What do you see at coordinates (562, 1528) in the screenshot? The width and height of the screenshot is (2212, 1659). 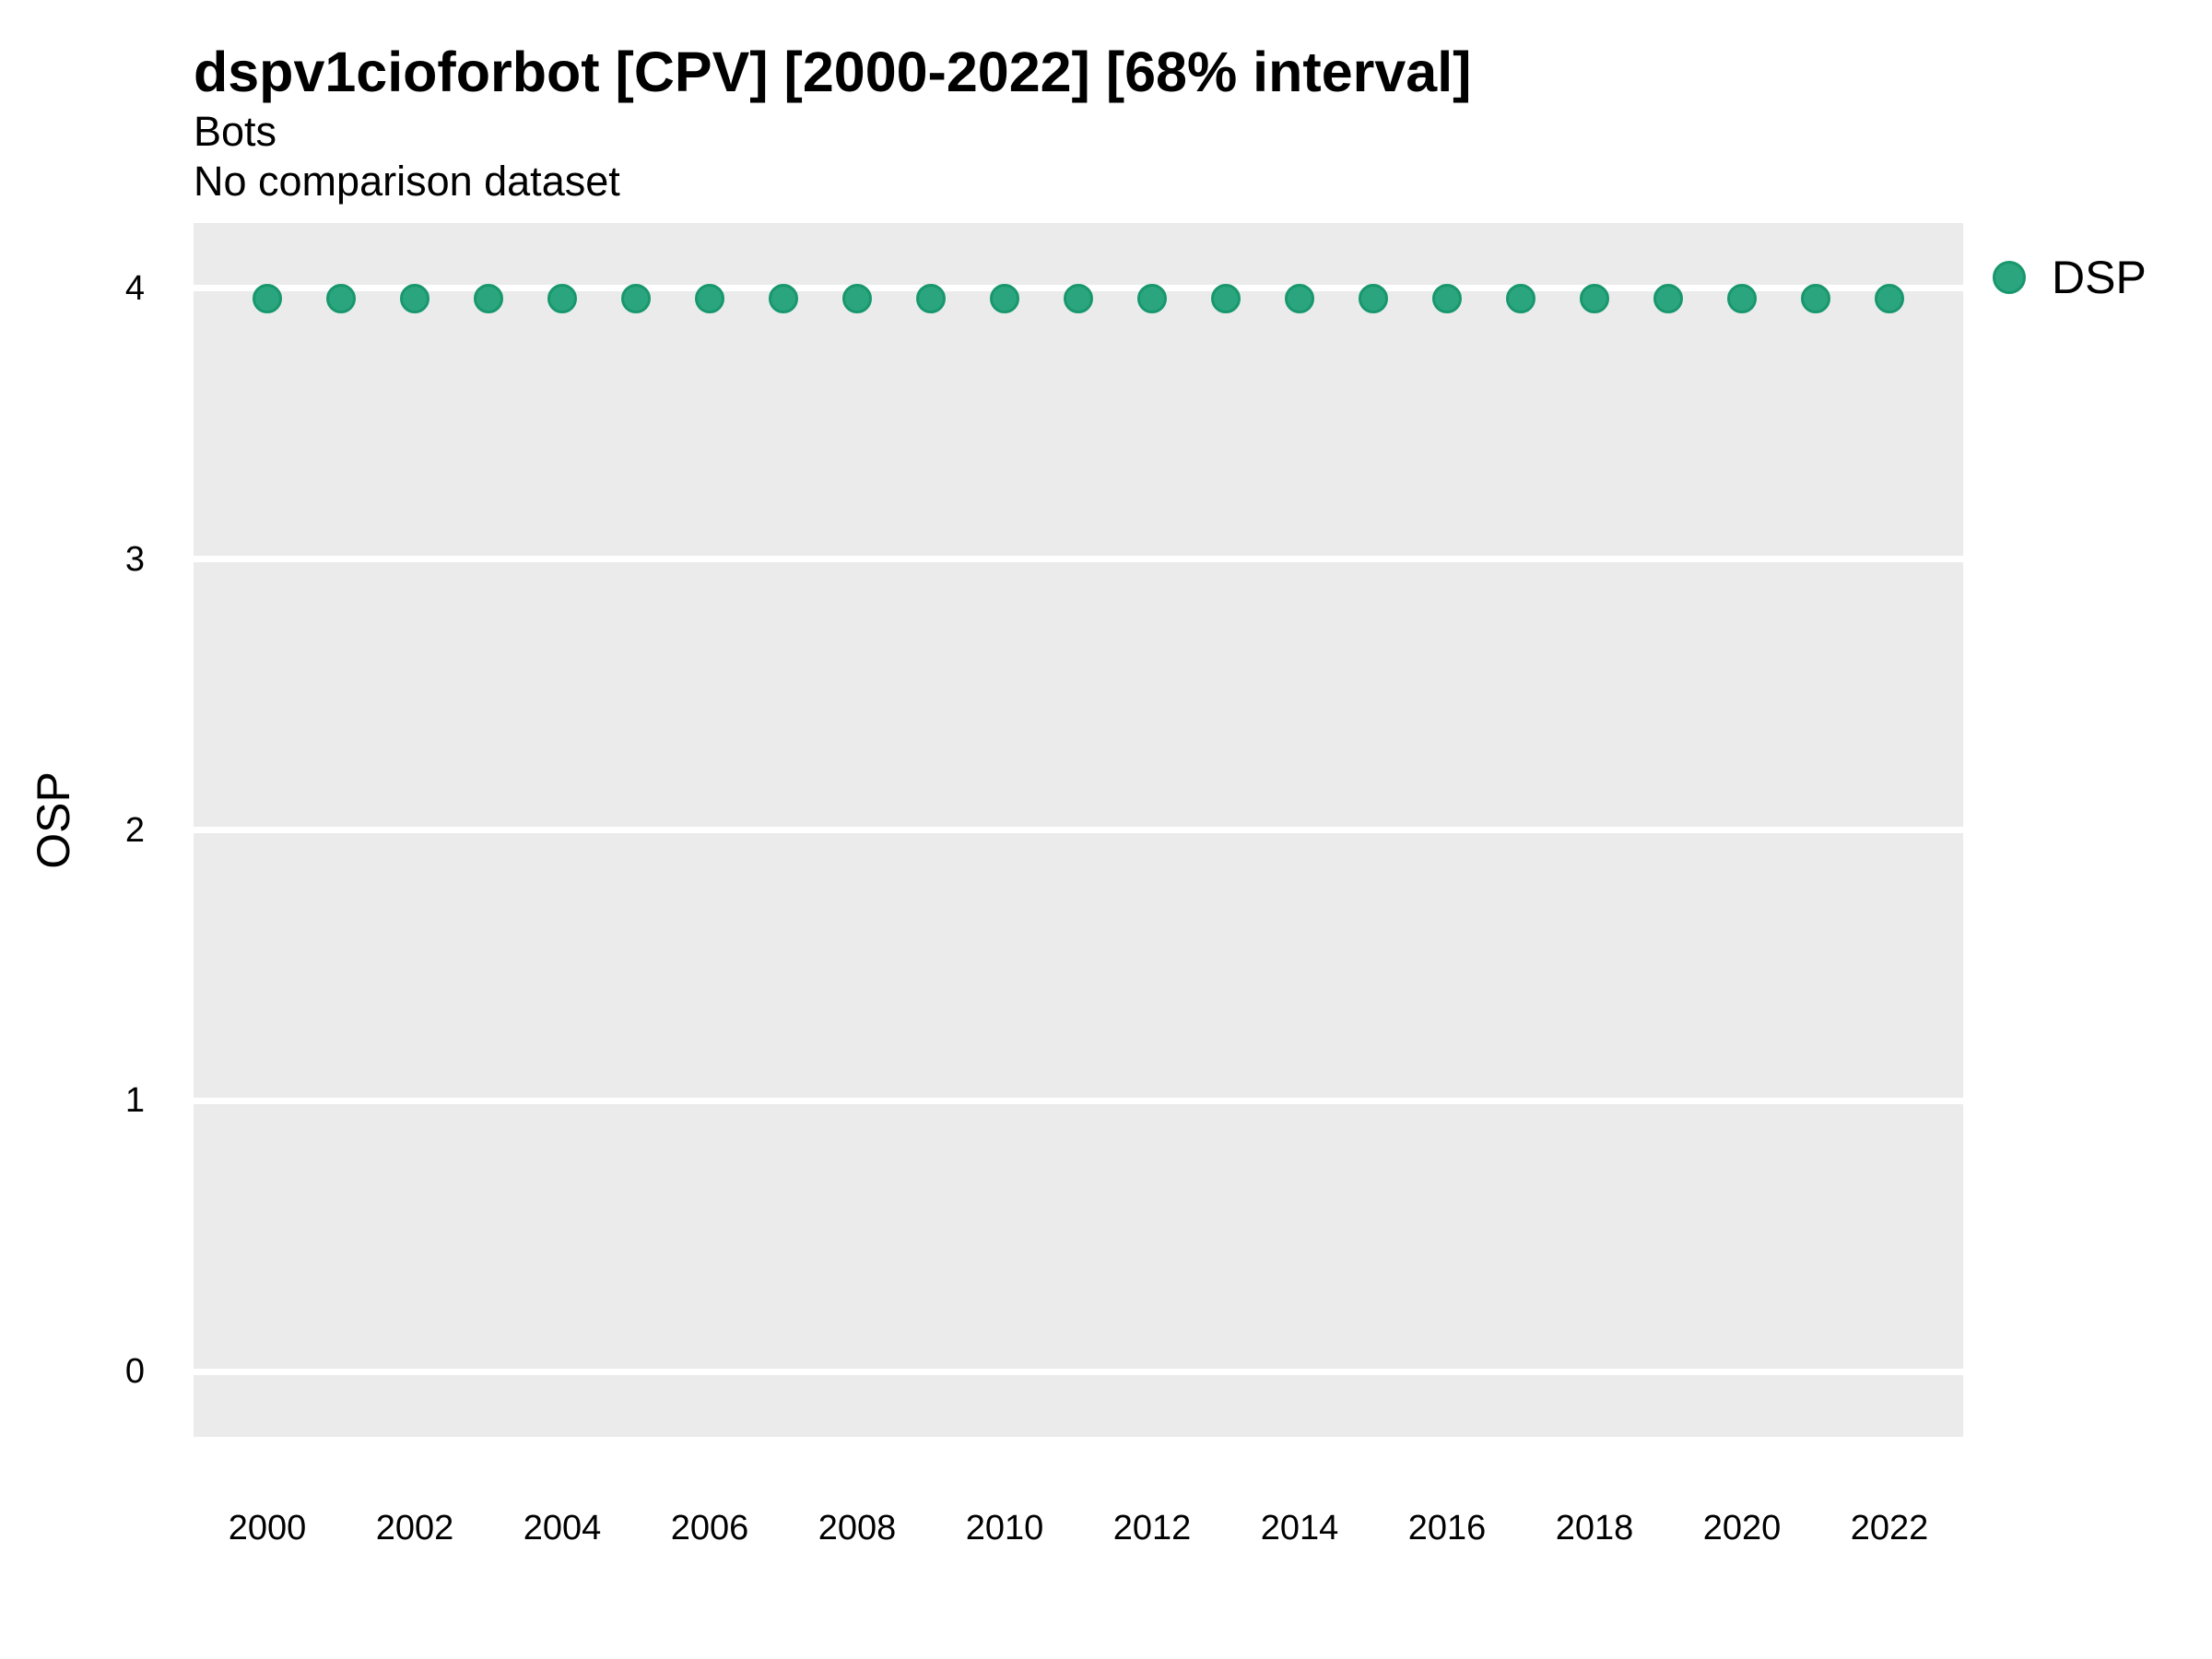 I see `x-tick-label-2004: 2004` at bounding box center [562, 1528].